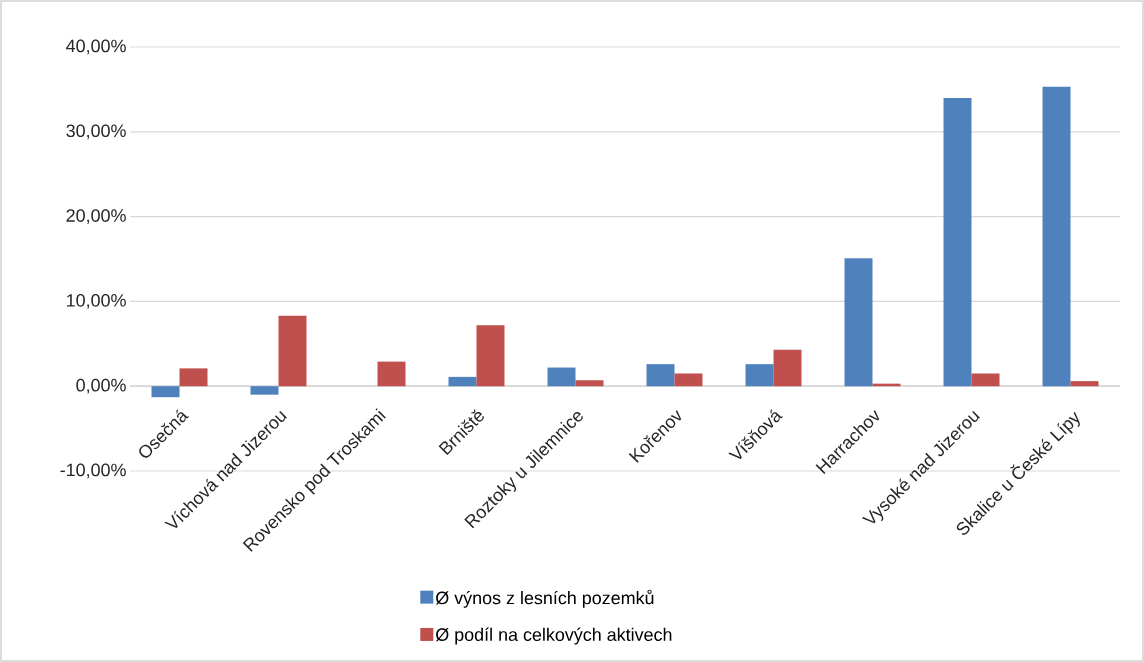  I want to click on y-tick-label: 10,00%, so click(96, 301).